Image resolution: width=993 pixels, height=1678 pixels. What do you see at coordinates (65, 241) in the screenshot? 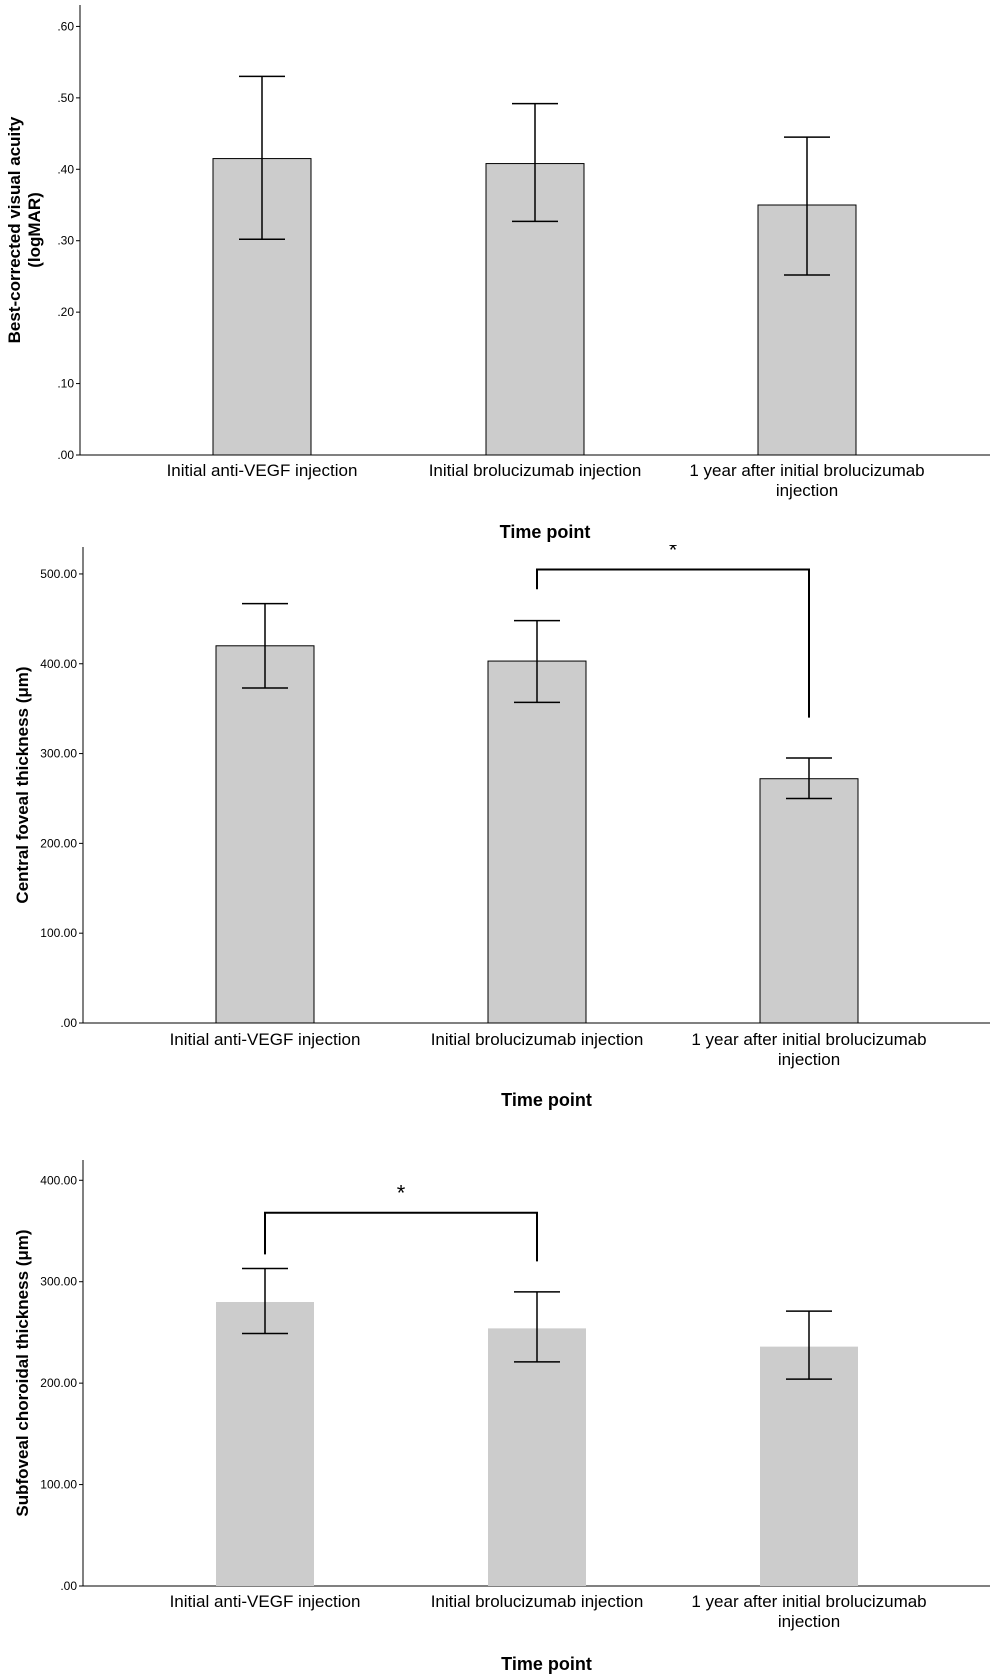
I see `y-tick-label: .30` at bounding box center [65, 241].